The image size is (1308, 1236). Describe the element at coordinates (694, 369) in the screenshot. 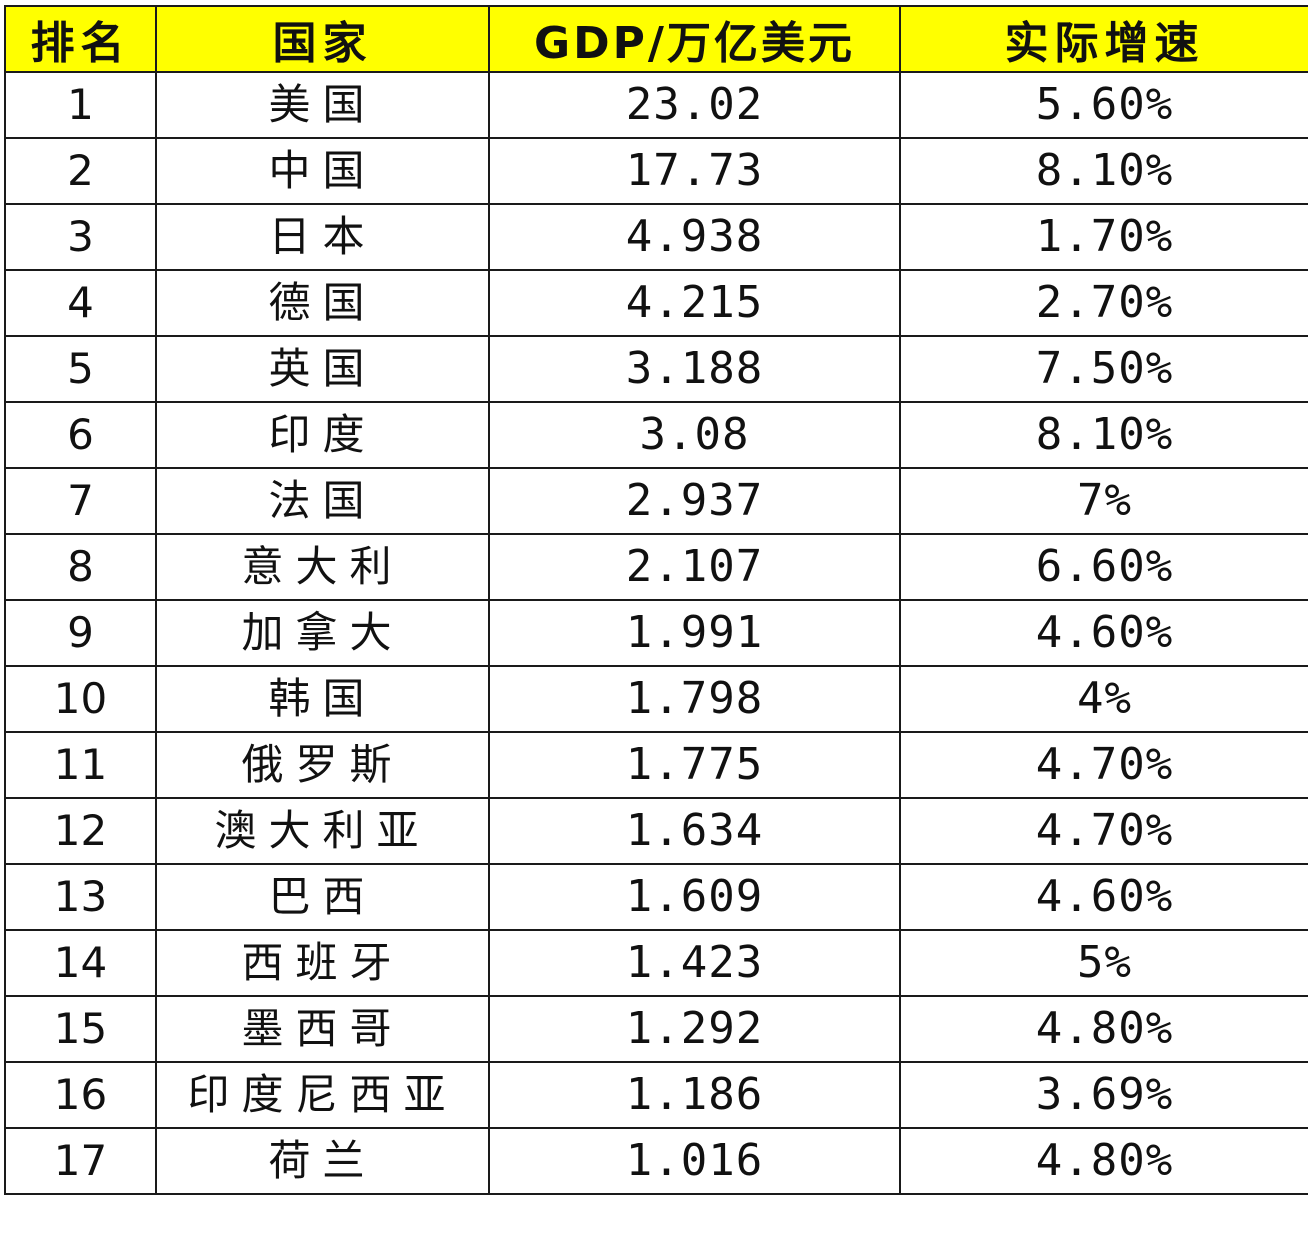

I see `cell-gdp: 3.188` at that location.